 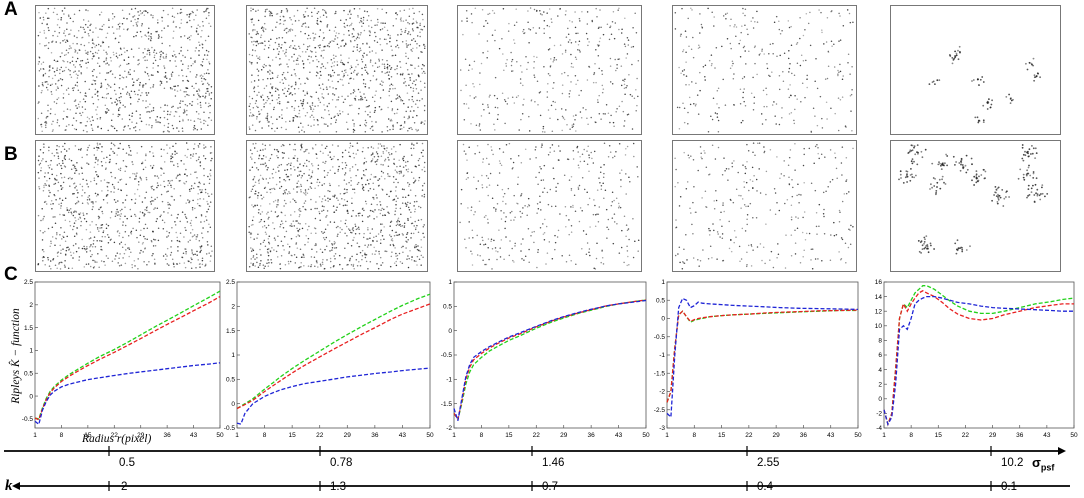 I want to click on k-value-1: 2, so click(x=124, y=487).